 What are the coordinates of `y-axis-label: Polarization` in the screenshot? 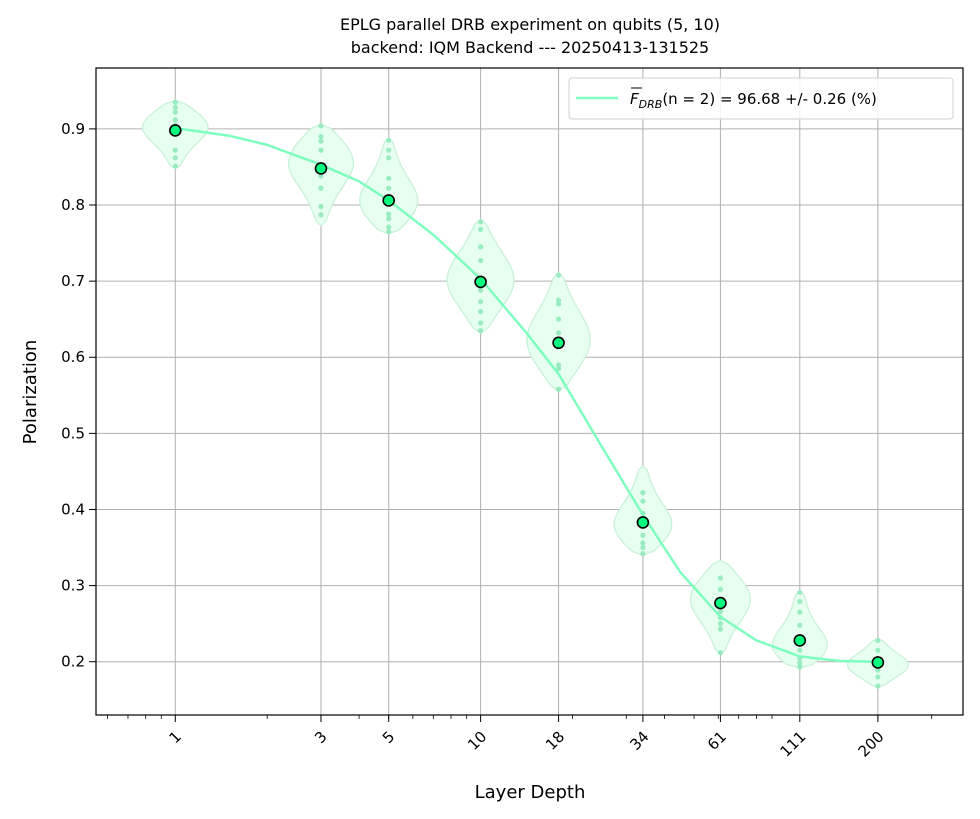 It's located at (30, 392).